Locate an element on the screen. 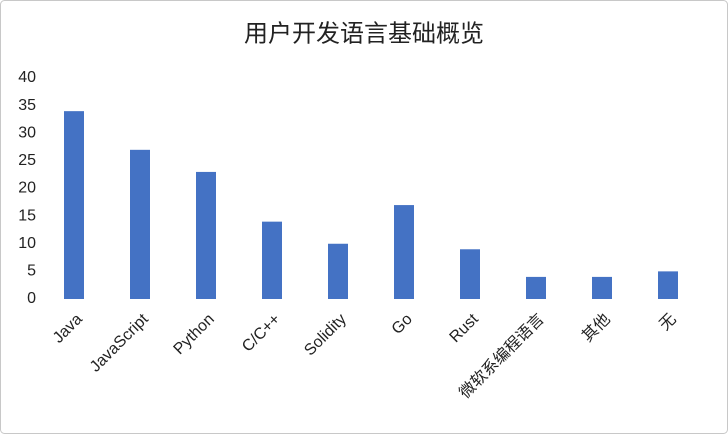 The image size is (728, 434). y-tick-label: 15 is located at coordinates (27, 215).